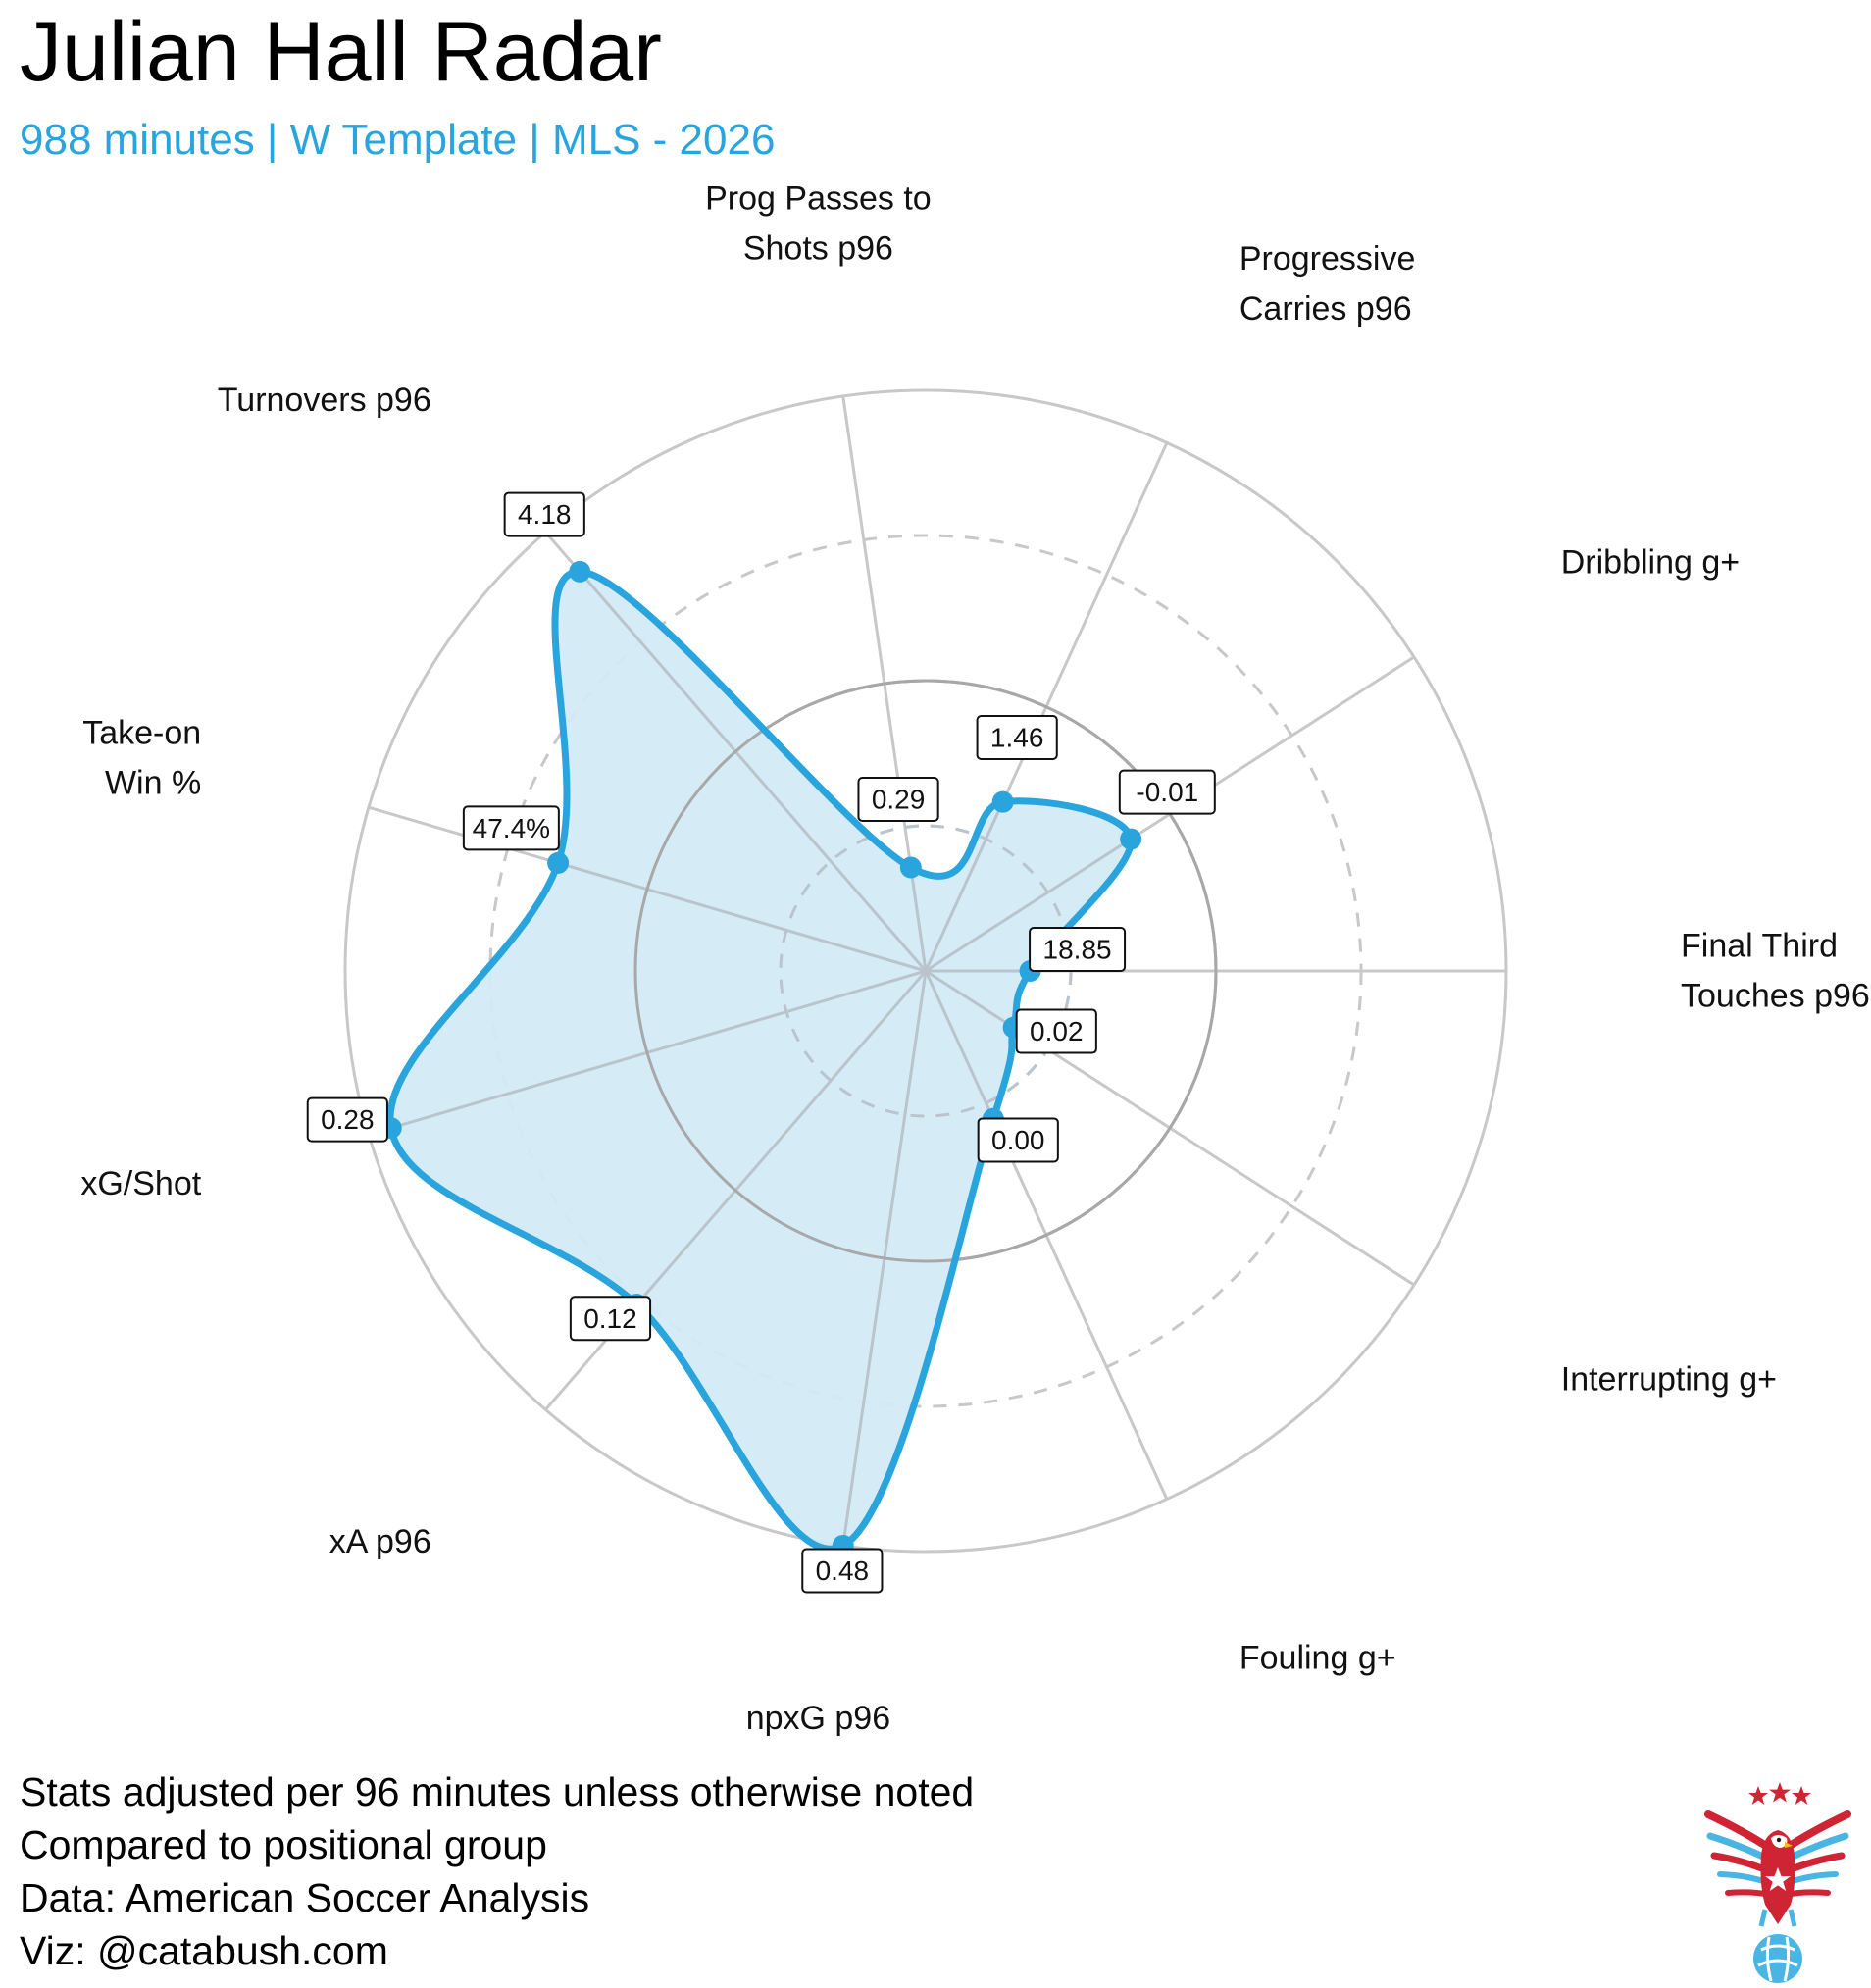  I want to click on inner-ring, so click(925, 971).